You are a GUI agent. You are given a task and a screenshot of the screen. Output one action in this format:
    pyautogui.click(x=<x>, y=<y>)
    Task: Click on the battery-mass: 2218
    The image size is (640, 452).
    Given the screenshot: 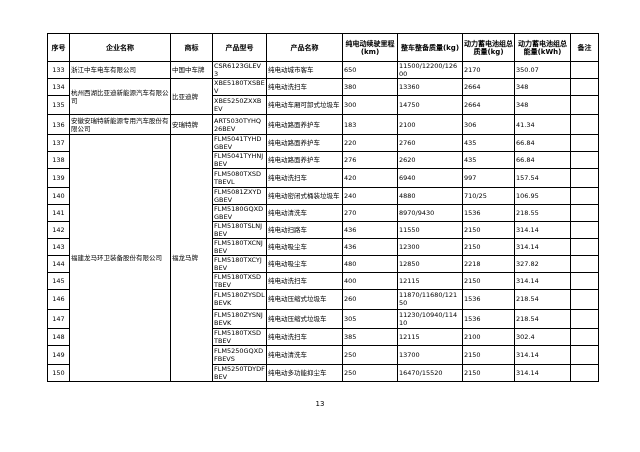 What is the action you would take?
    pyautogui.click(x=488, y=264)
    